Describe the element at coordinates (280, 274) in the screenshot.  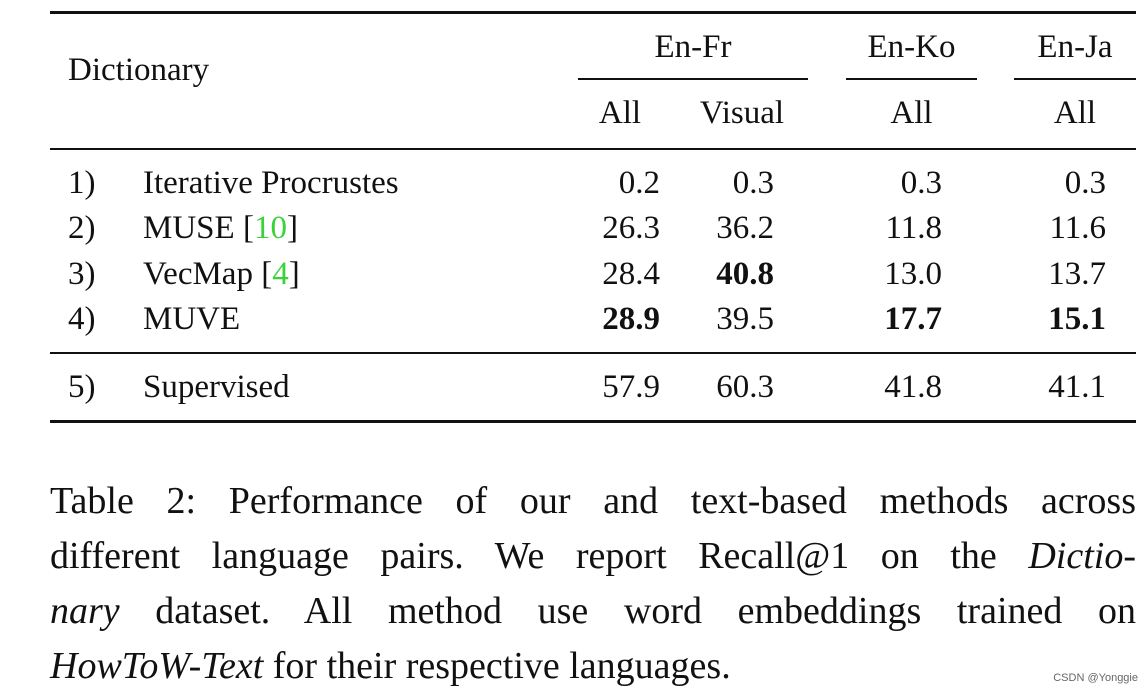
I see `citation-link: 4` at that location.